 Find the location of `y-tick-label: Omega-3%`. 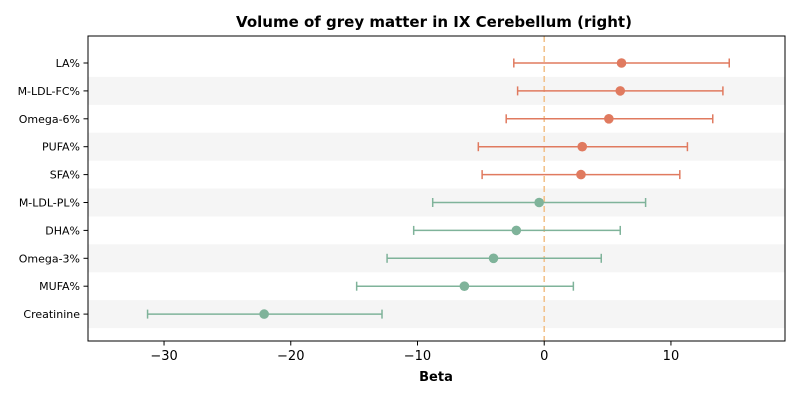

y-tick-label: Omega-3% is located at coordinates (49, 258).